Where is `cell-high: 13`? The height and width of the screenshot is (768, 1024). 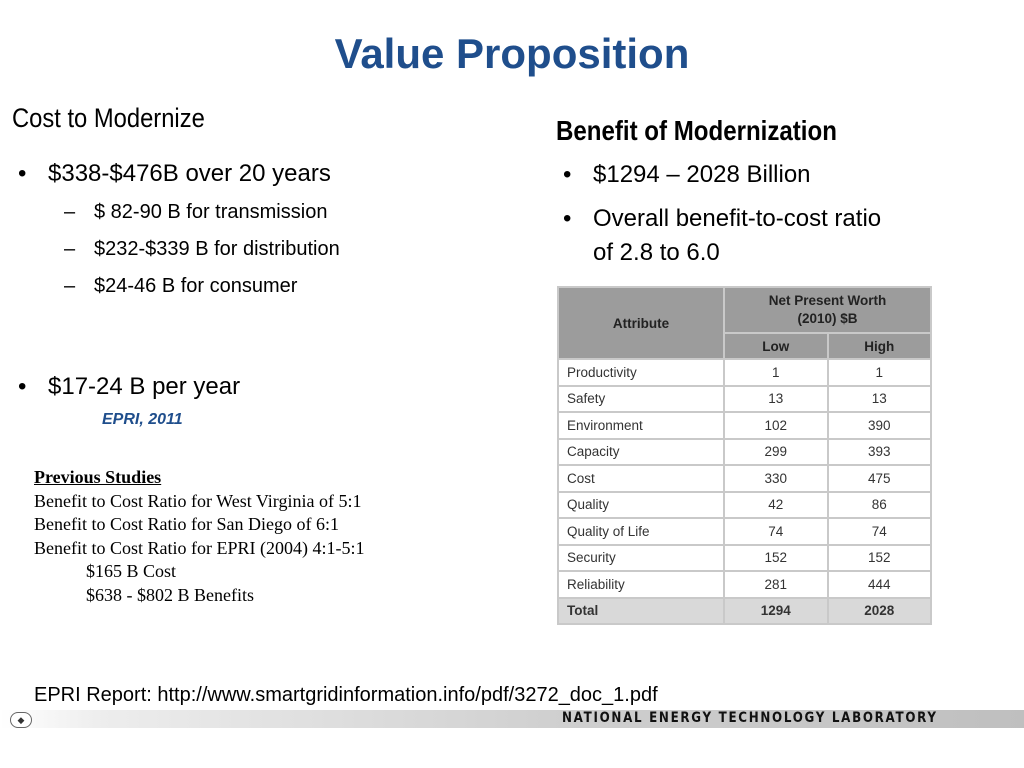
cell-high: 13 is located at coordinates (879, 398).